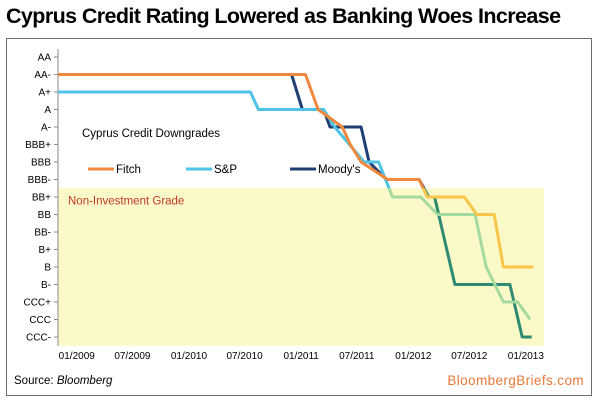 This screenshot has height=406, width=600. I want to click on y-tick-label: CCC, so click(40, 320).